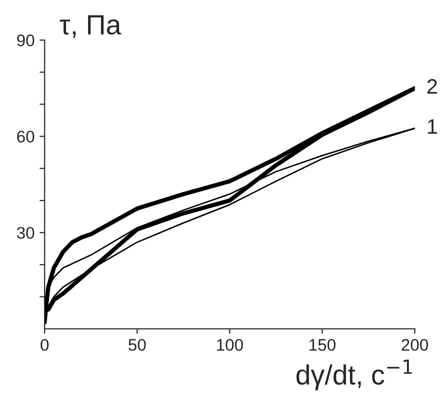 This screenshot has width=446, height=401. I want to click on series-label: 2, so click(432, 86).